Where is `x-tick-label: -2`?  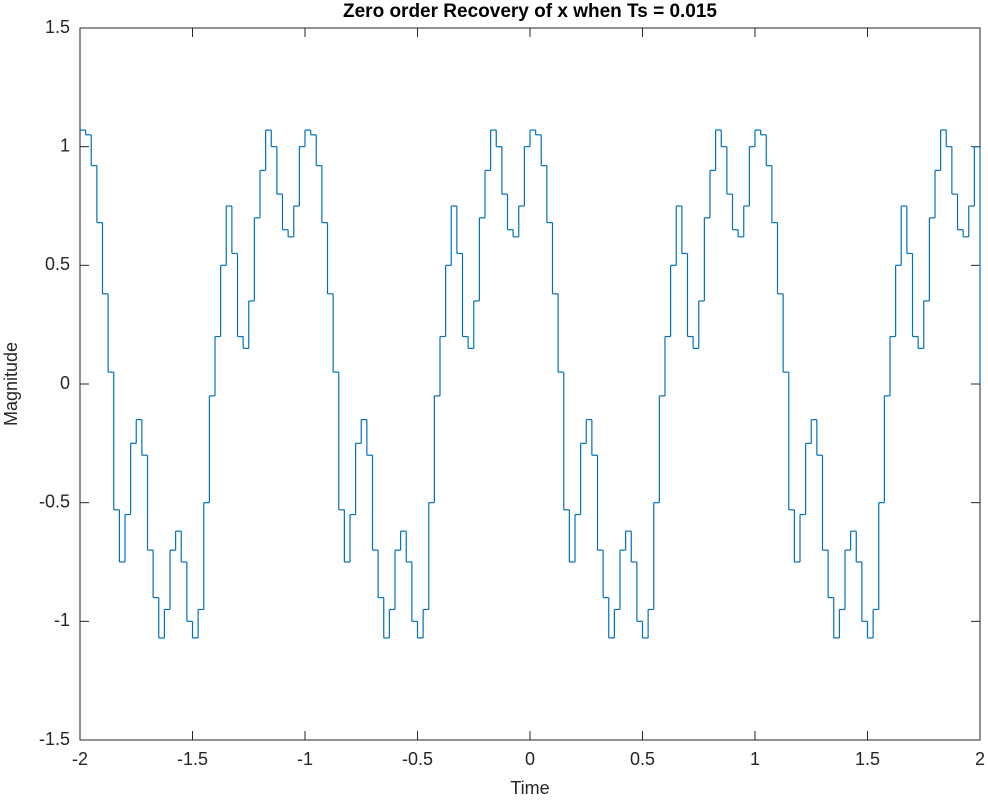
x-tick-label: -2 is located at coordinates (80, 759).